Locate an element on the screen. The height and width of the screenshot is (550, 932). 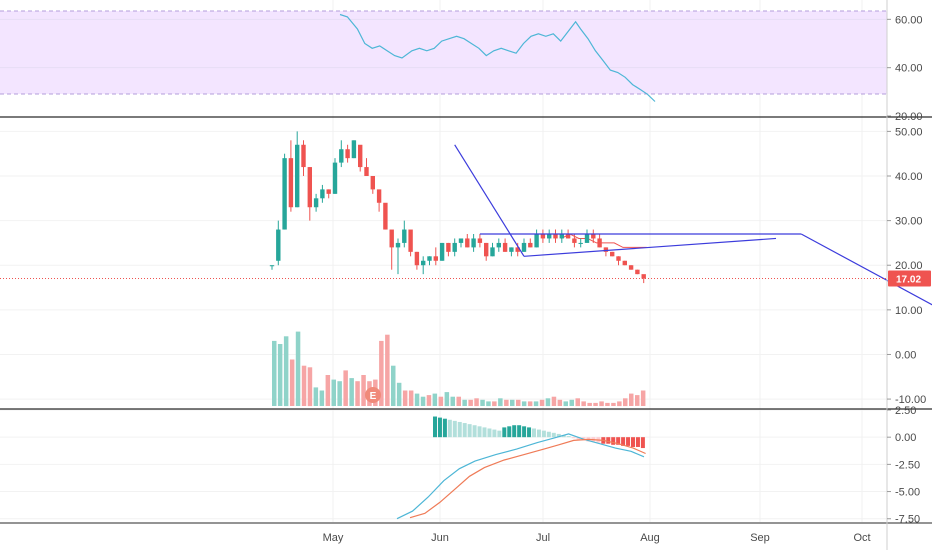
earnings-icon is located at coordinates (373, 395).